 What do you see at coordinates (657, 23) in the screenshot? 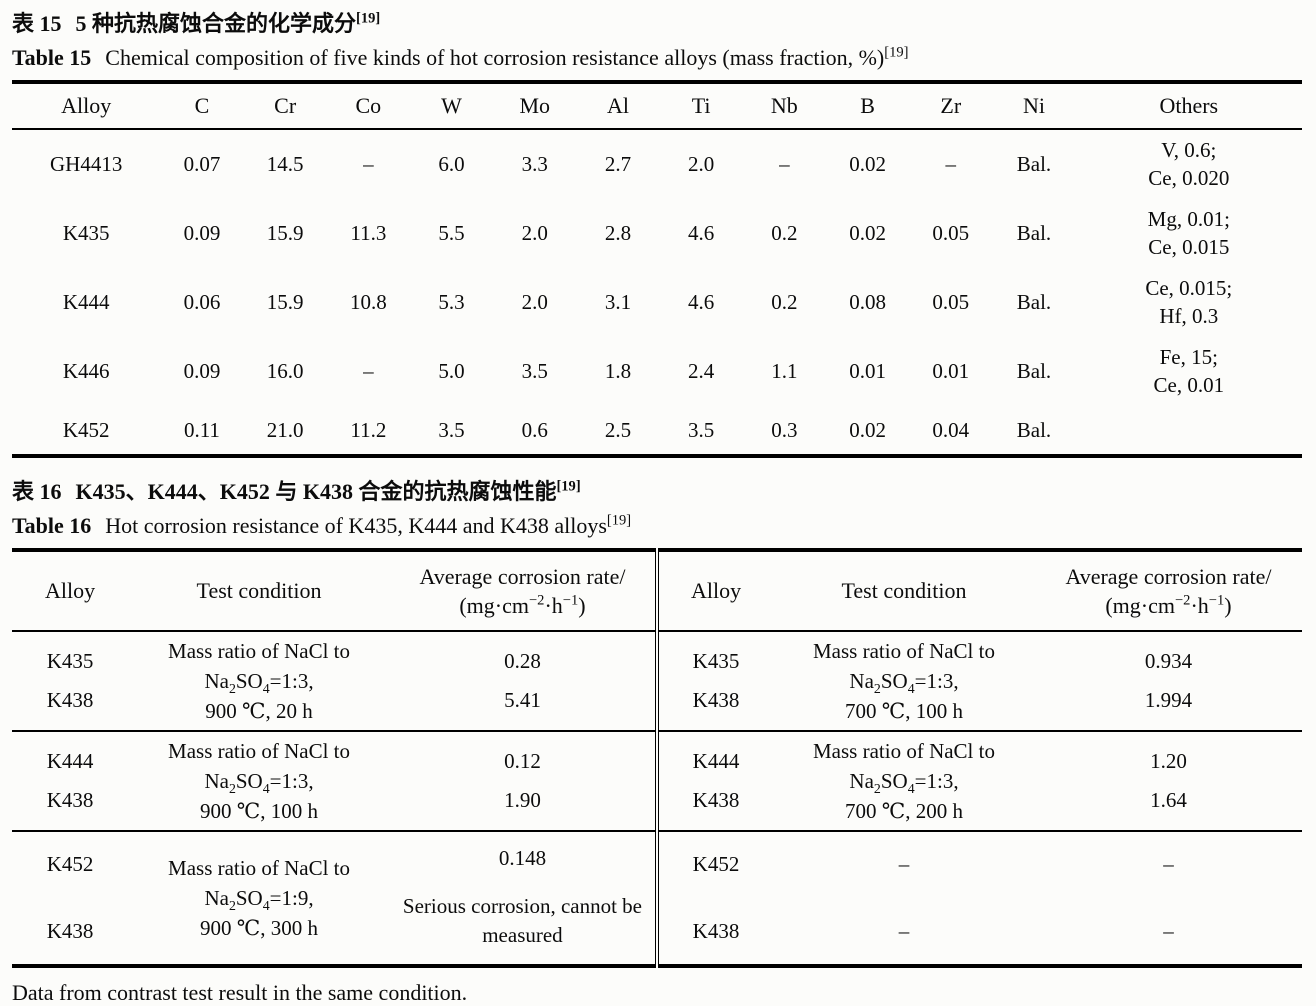
I see `table15-caption-zh: 表 15 5 种抗热腐蚀合金的化学成分[19]` at bounding box center [657, 23].